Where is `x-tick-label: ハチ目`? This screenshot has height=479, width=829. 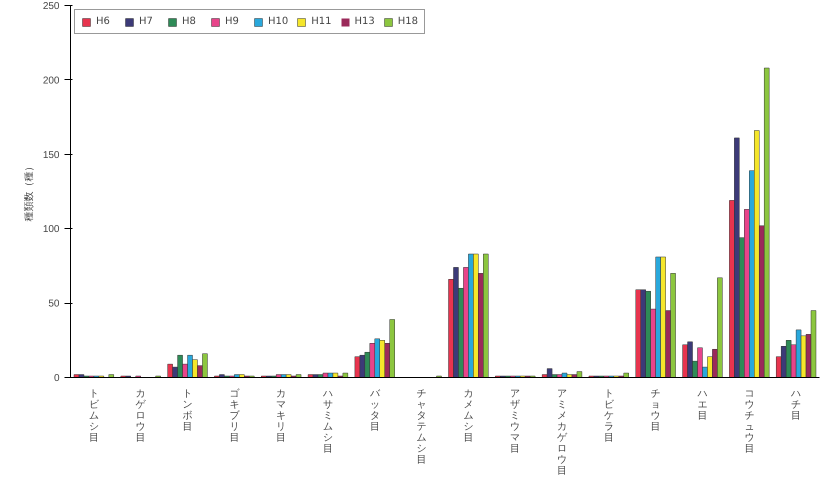 x-tick-label: ハチ目 is located at coordinates (796, 405).